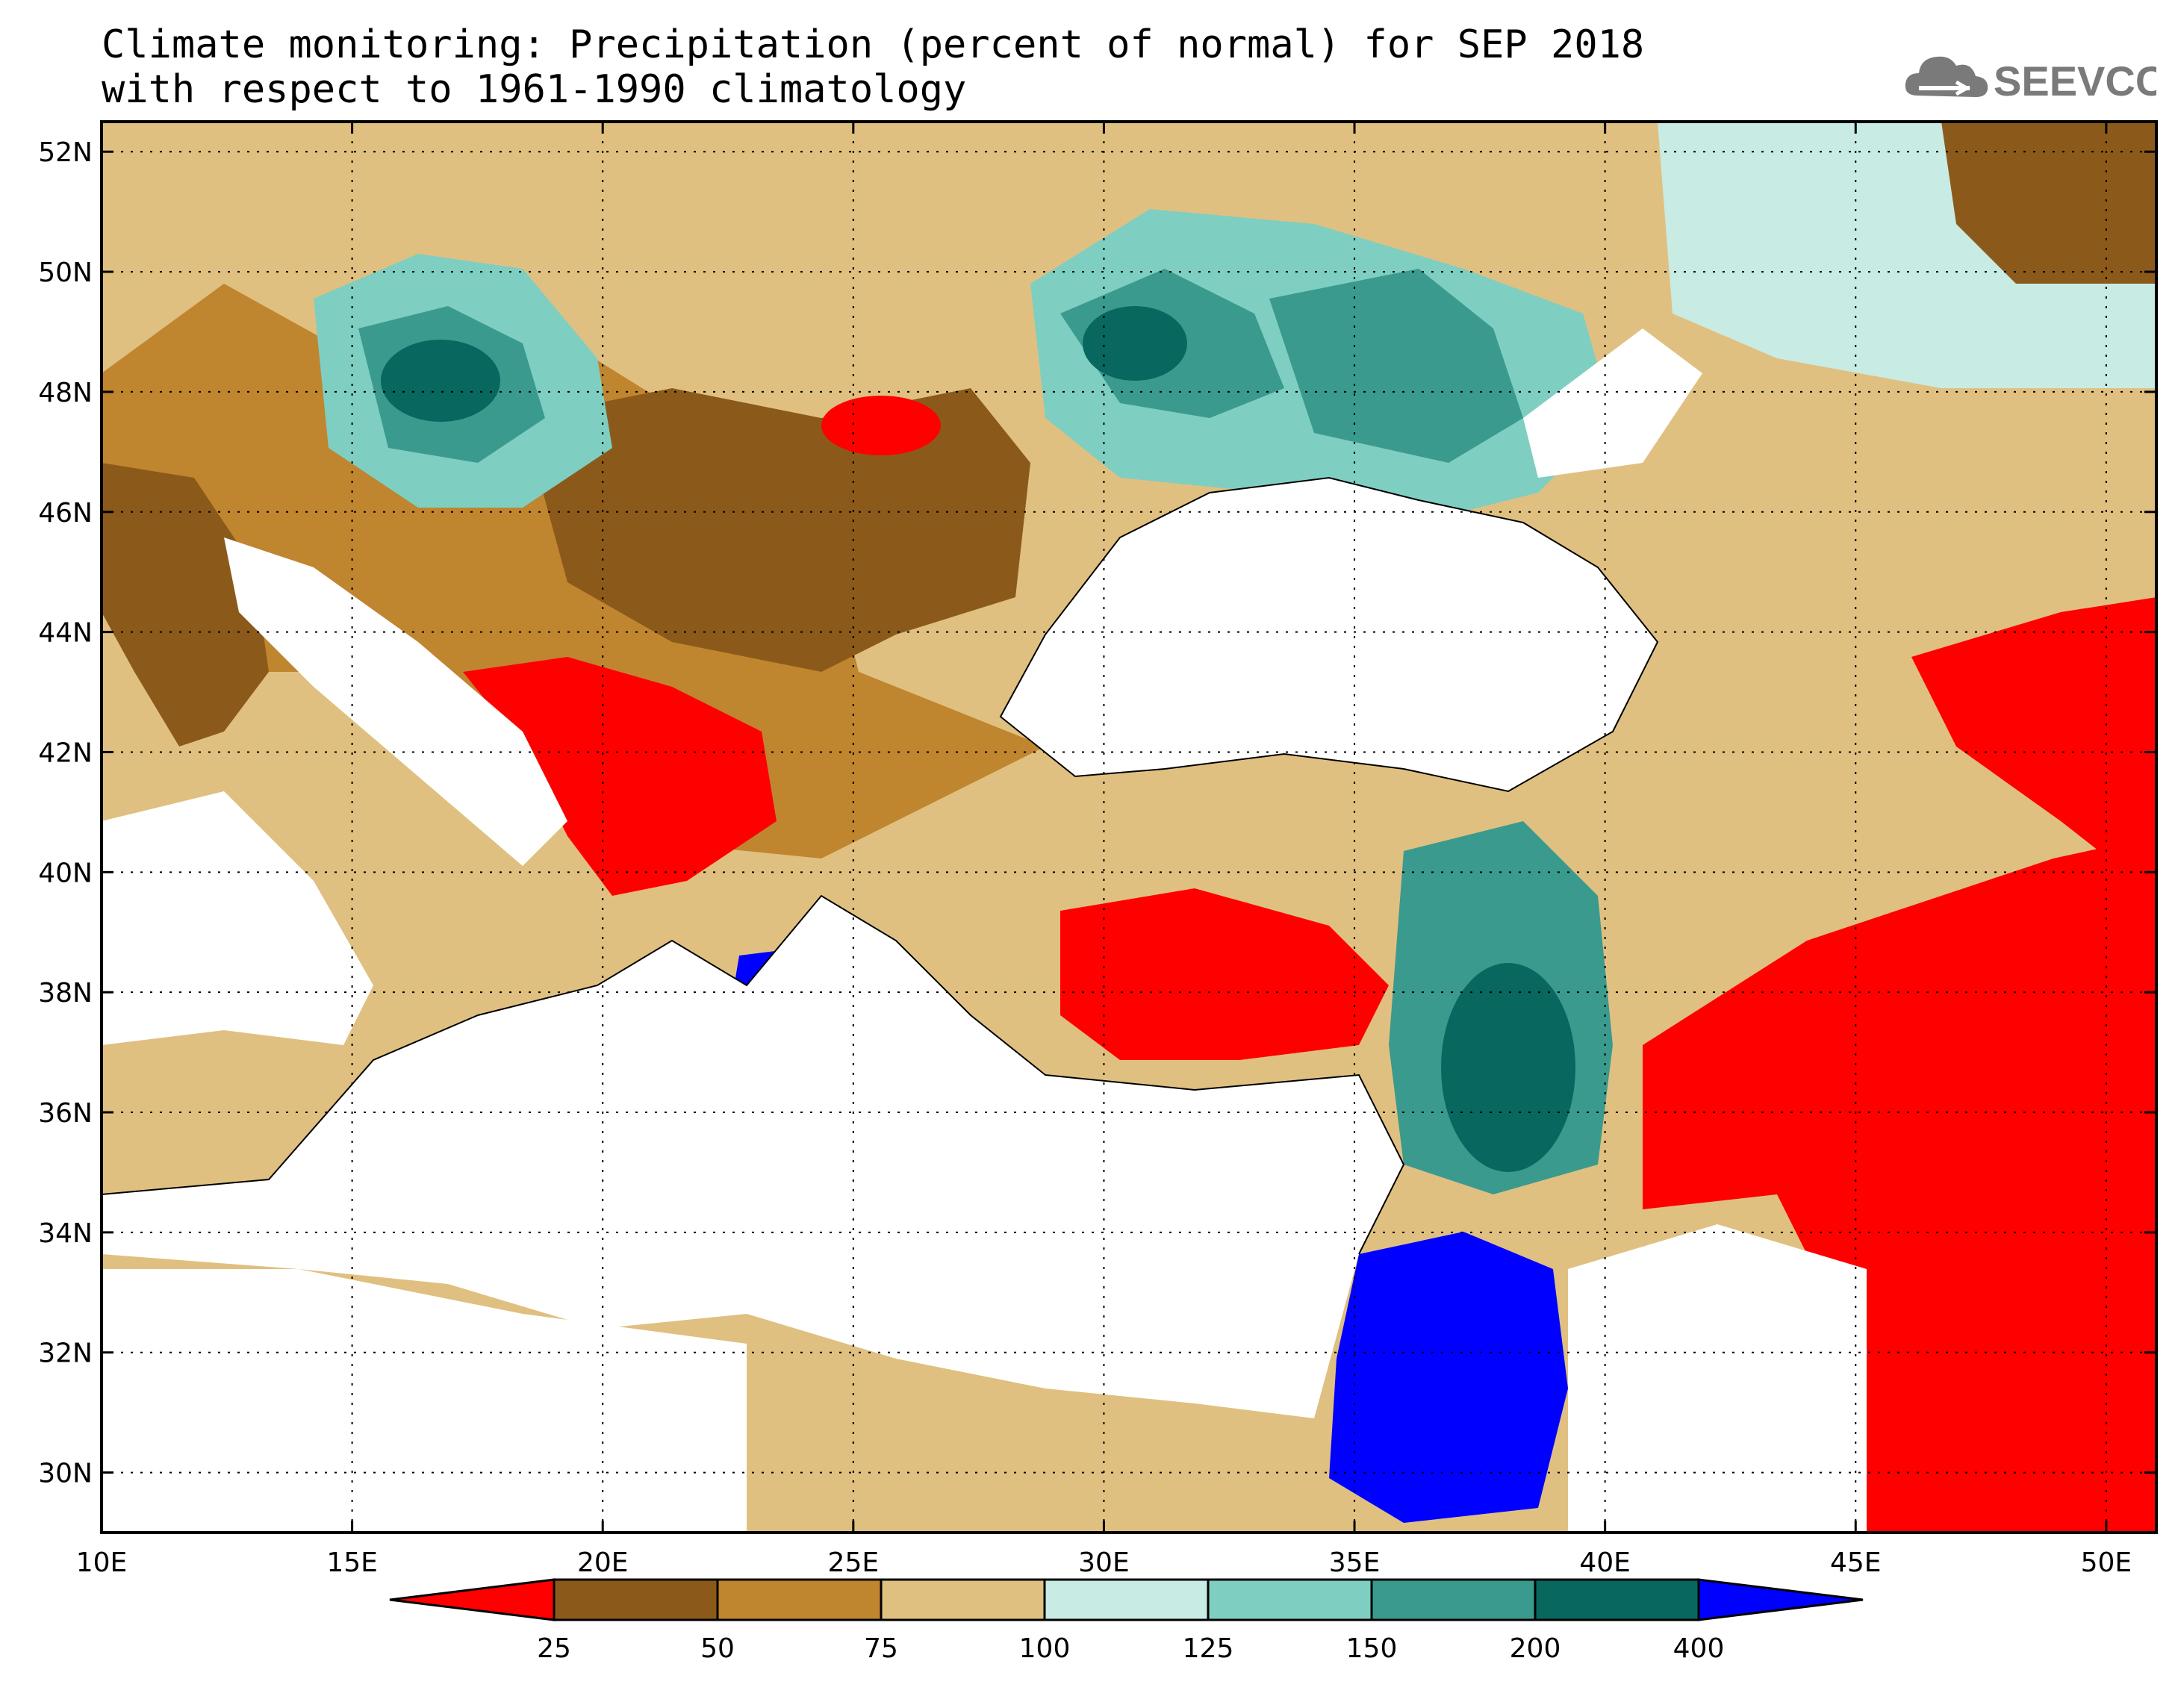 The image size is (2175, 1708). What do you see at coordinates (881, 1648) in the screenshot?
I see `colorbar-label: 75` at bounding box center [881, 1648].